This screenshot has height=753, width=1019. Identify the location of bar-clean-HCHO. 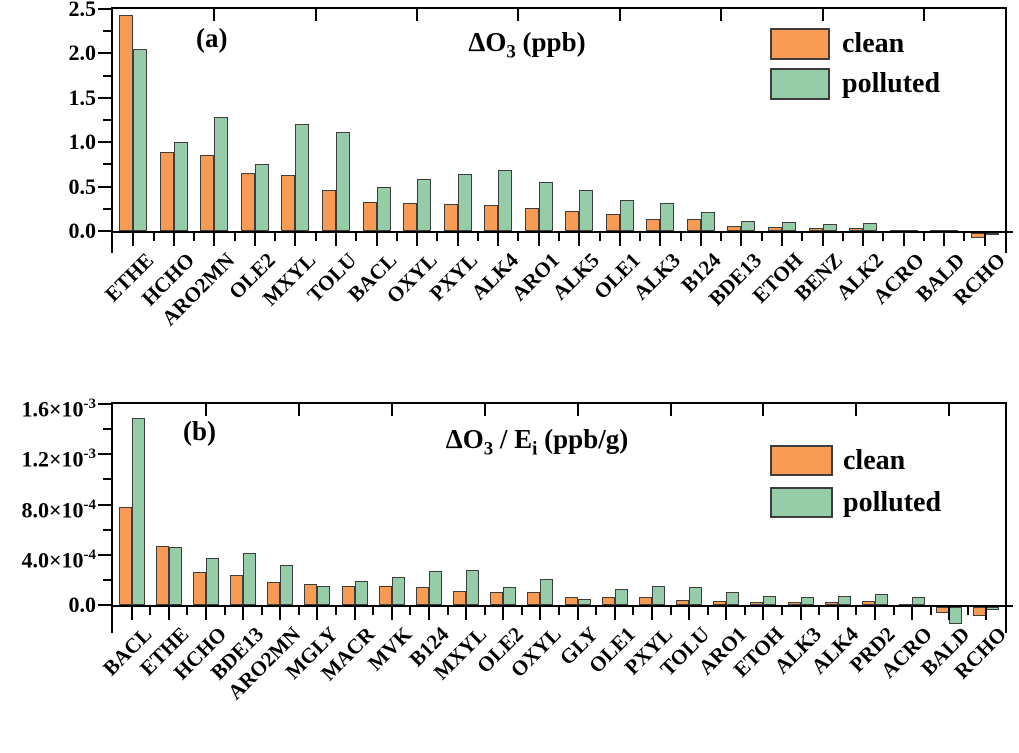
(166, 191).